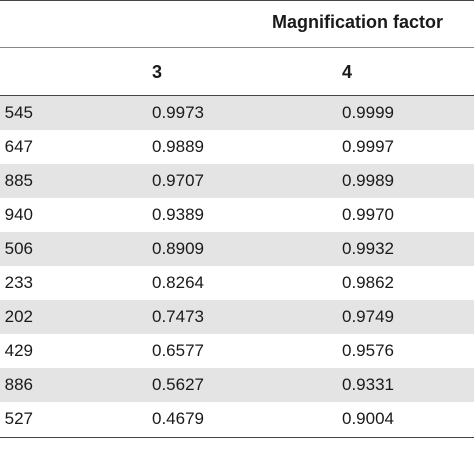 Image resolution: width=474 pixels, height=474 pixels. I want to click on cell: 0.9331, so click(368, 384).